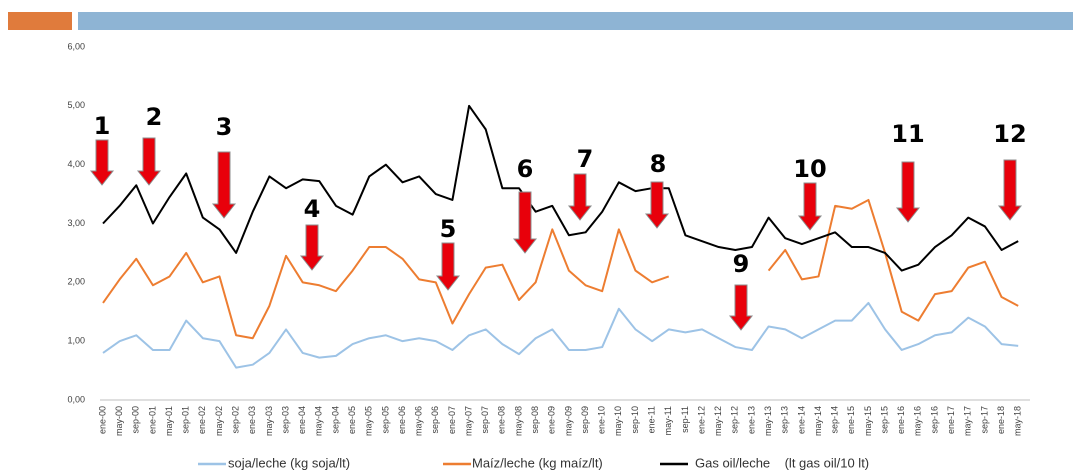 The height and width of the screenshot is (473, 1073). What do you see at coordinates (884, 420) in the screenshot?
I see `x-tick-label: sep-15` at bounding box center [884, 420].